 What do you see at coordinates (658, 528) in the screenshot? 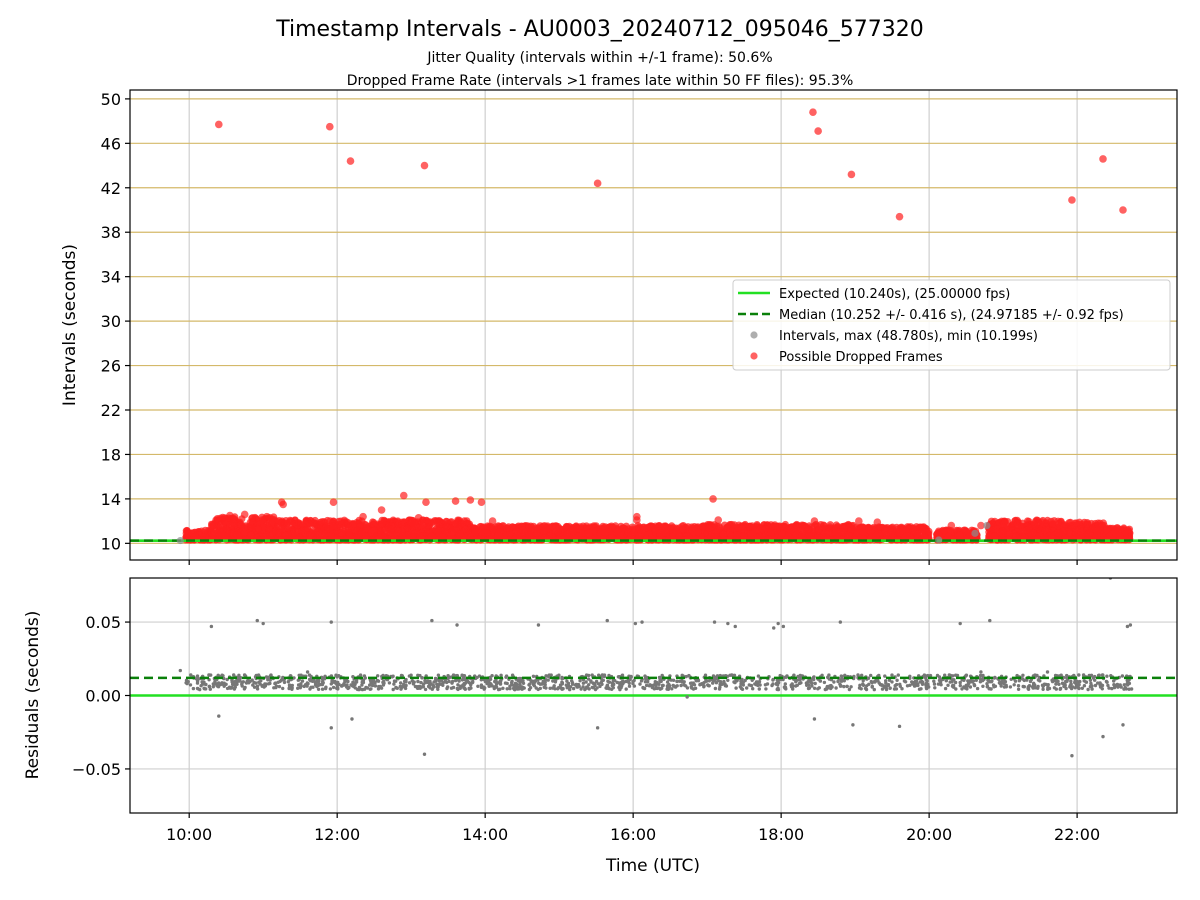
I see `top-dense-points` at bounding box center [658, 528].